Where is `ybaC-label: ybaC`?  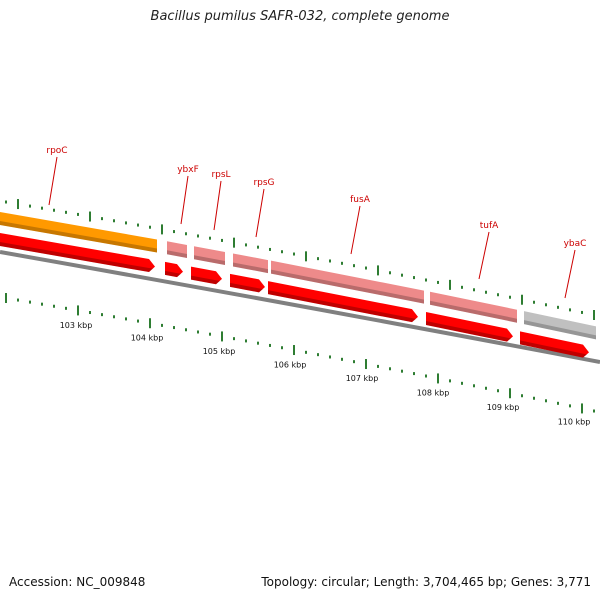 ybaC-label: ybaC is located at coordinates (575, 244).